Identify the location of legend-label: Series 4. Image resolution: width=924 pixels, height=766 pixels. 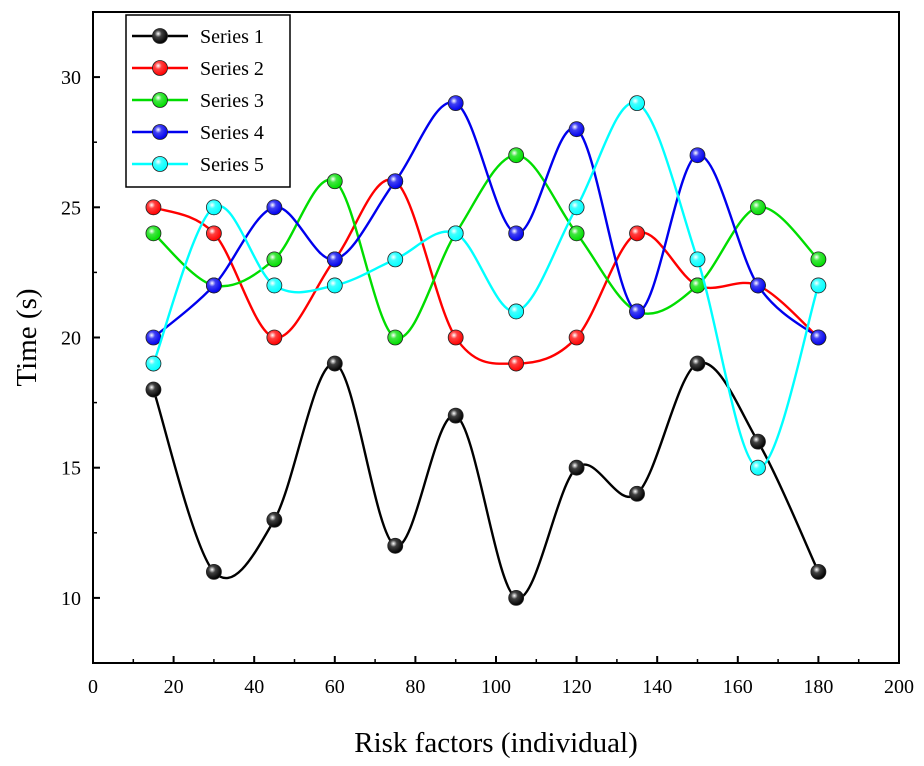
(232, 133).